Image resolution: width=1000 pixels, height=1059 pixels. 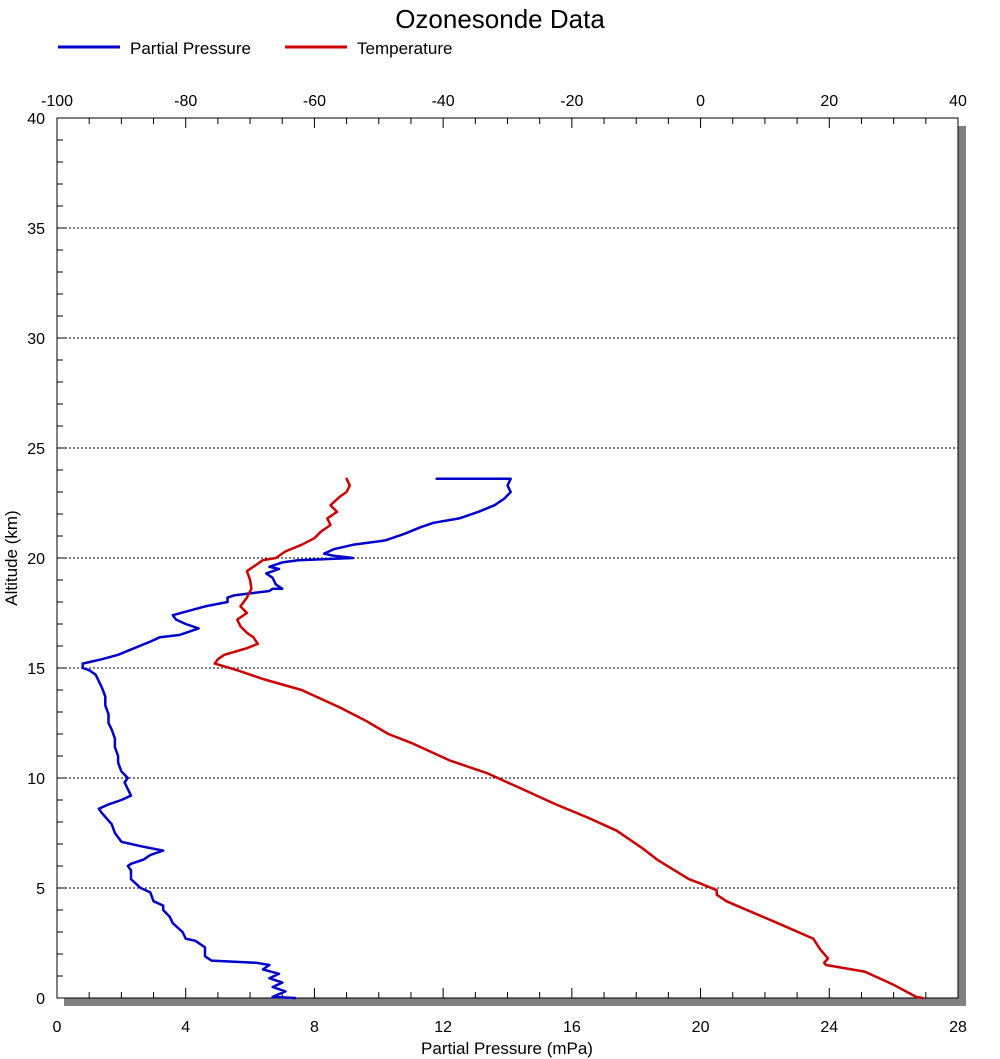 I want to click on x-top-tick-label: 0, so click(x=700, y=101).